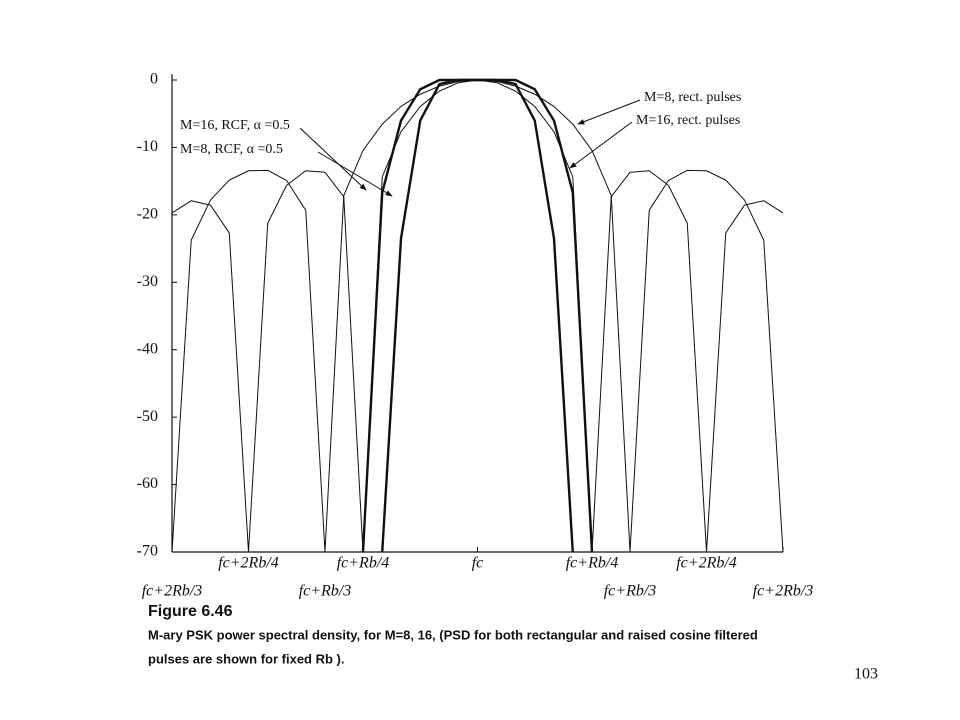 The image size is (960, 720). Describe the element at coordinates (154, 79) in the screenshot. I see `y-tick-label: 0` at that location.